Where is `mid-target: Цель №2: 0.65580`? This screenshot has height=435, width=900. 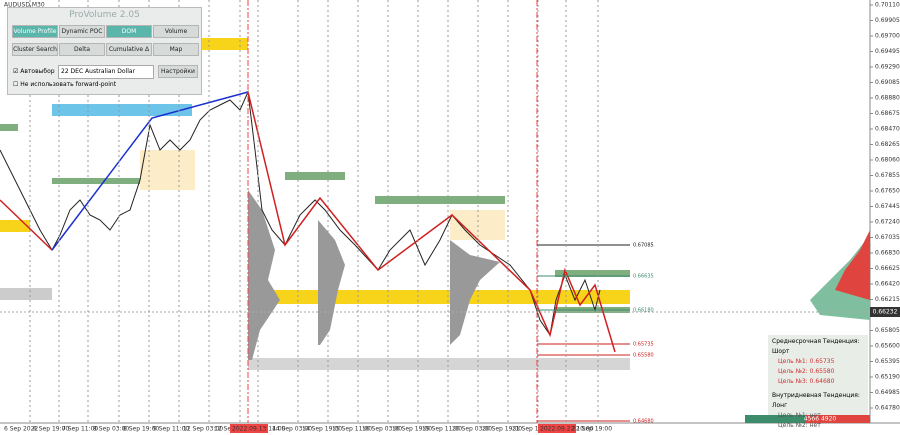
mid-target: Цель №2: 0.65580 is located at coordinates (806, 371).